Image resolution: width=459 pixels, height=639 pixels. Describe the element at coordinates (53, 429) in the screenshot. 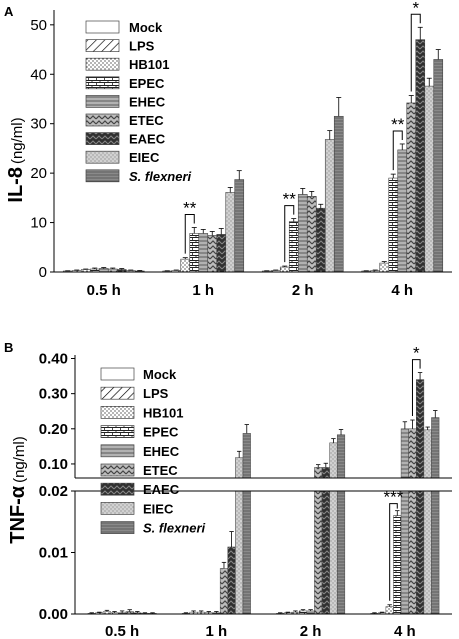

I see `y-tick-label: 0.20` at that location.